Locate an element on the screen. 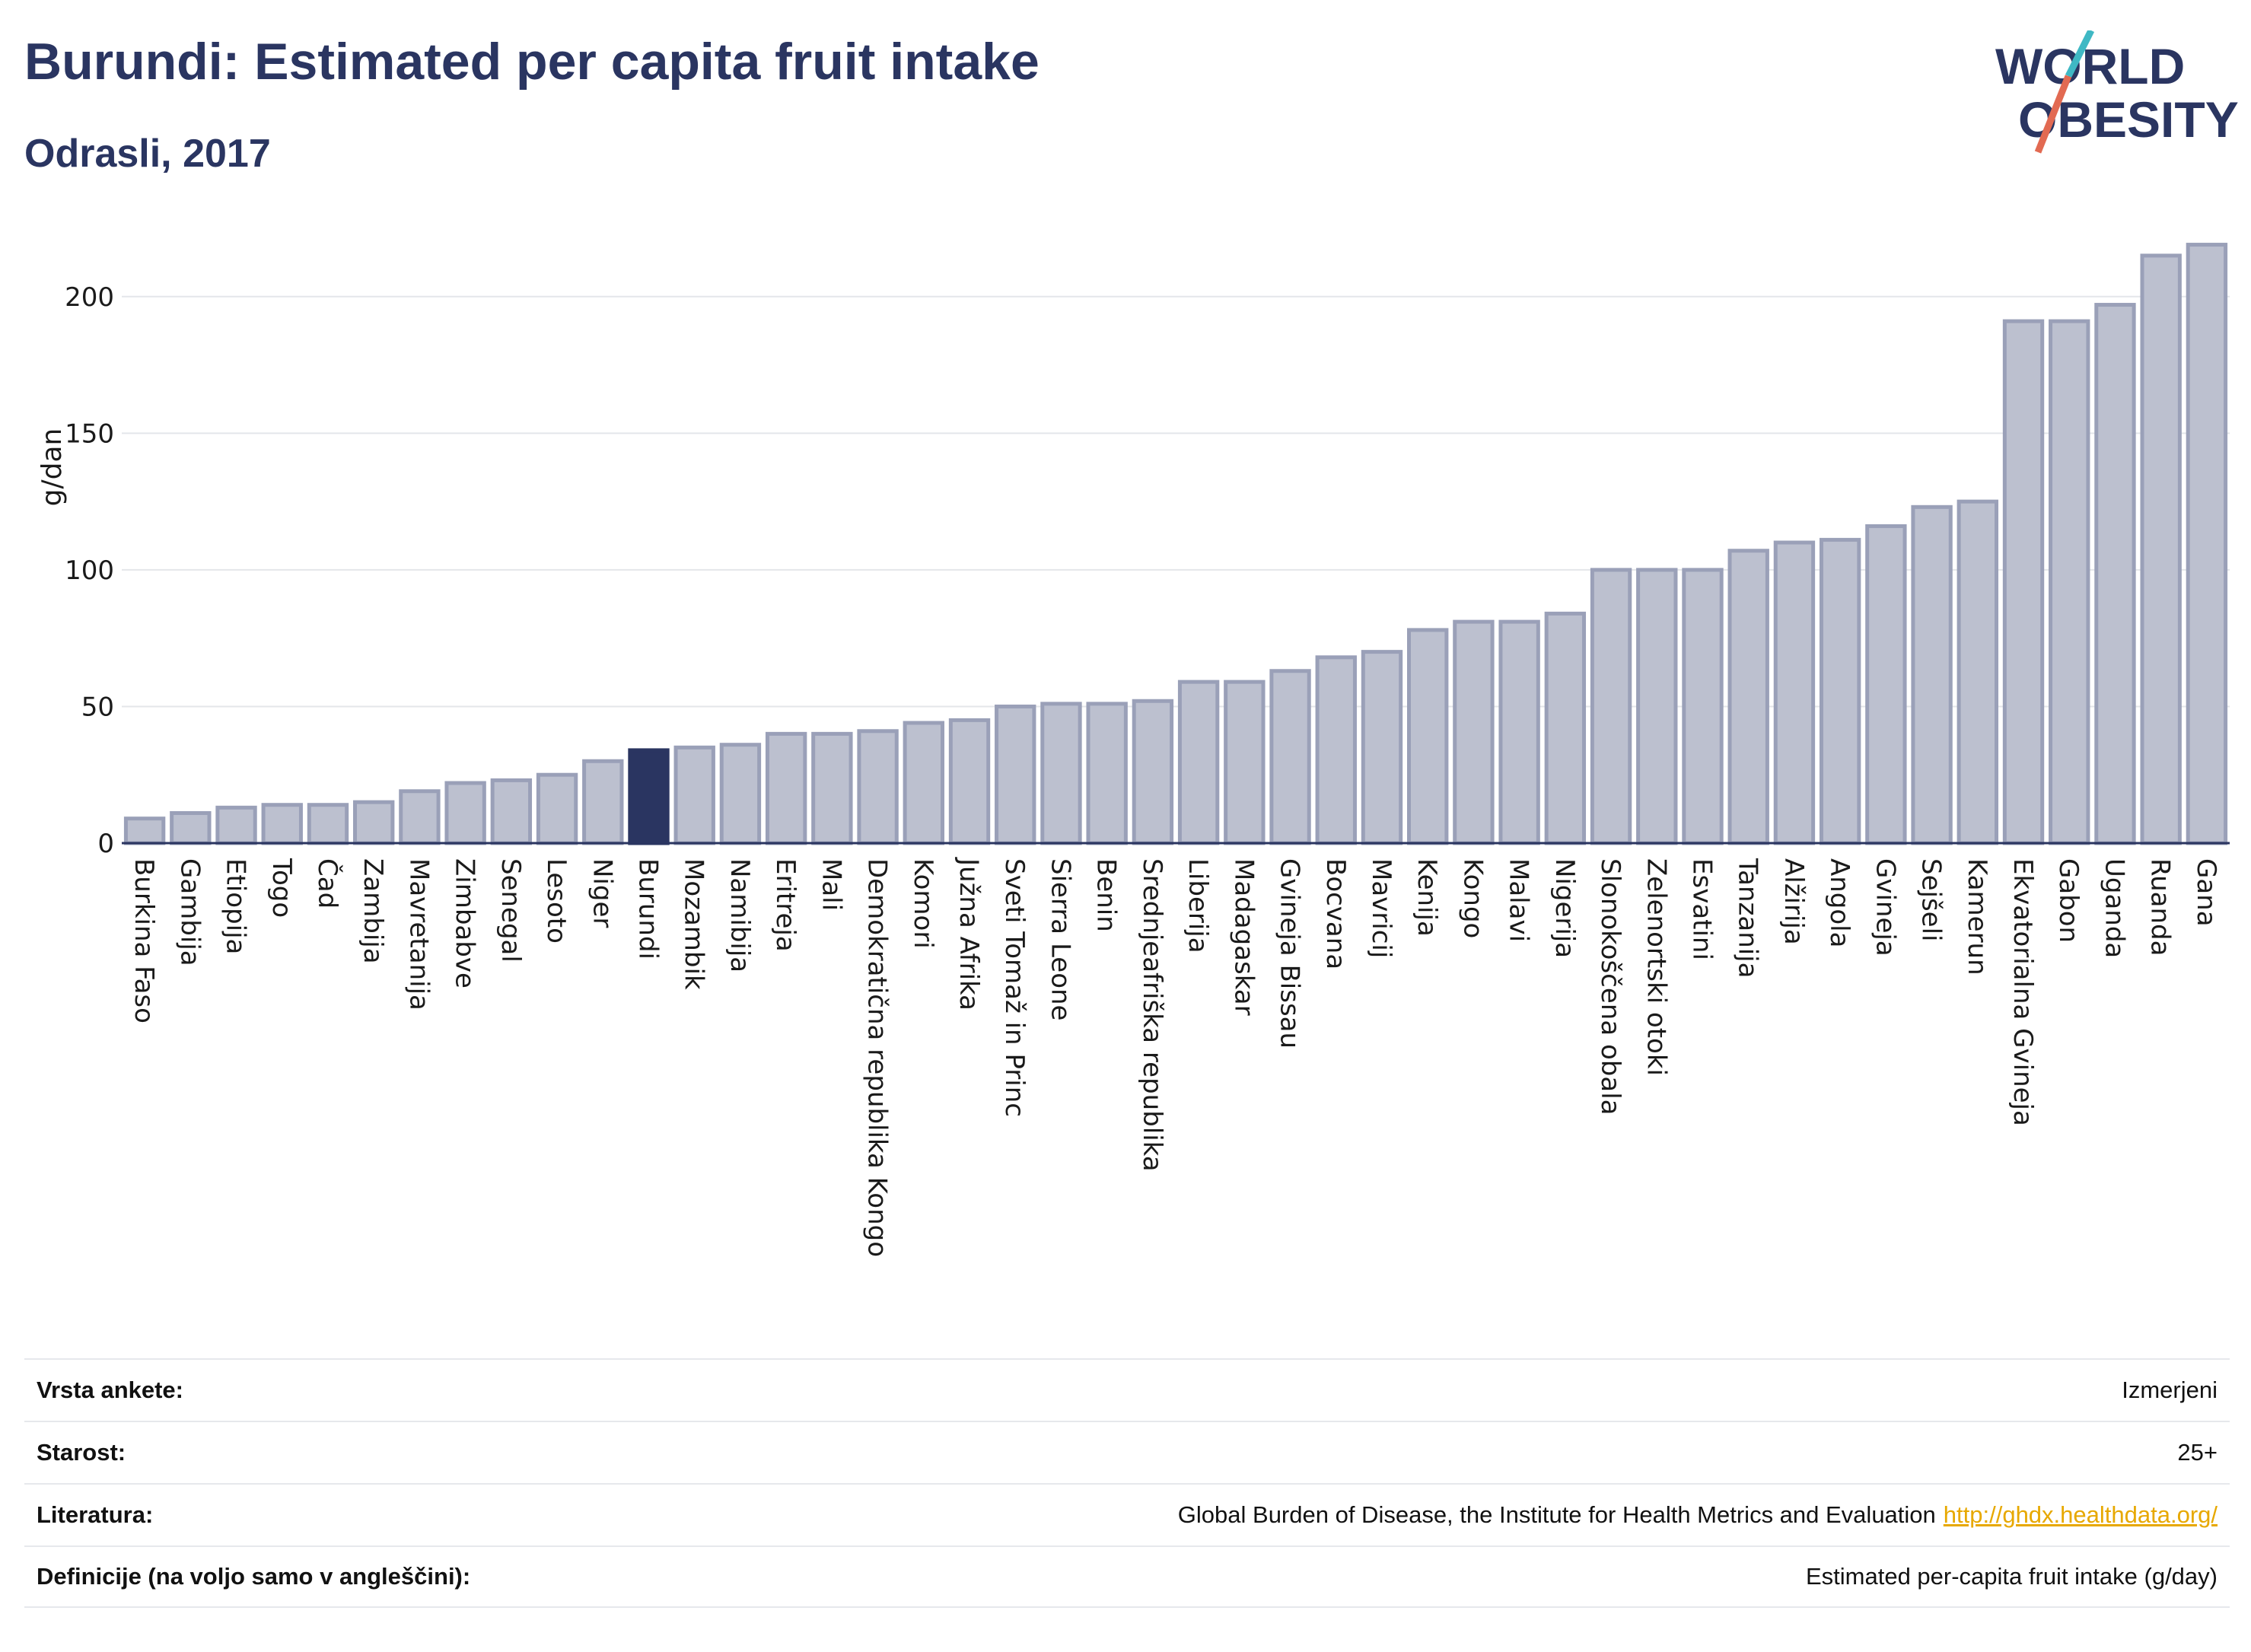  x-tick-label: Mozambik is located at coordinates (694, 924).